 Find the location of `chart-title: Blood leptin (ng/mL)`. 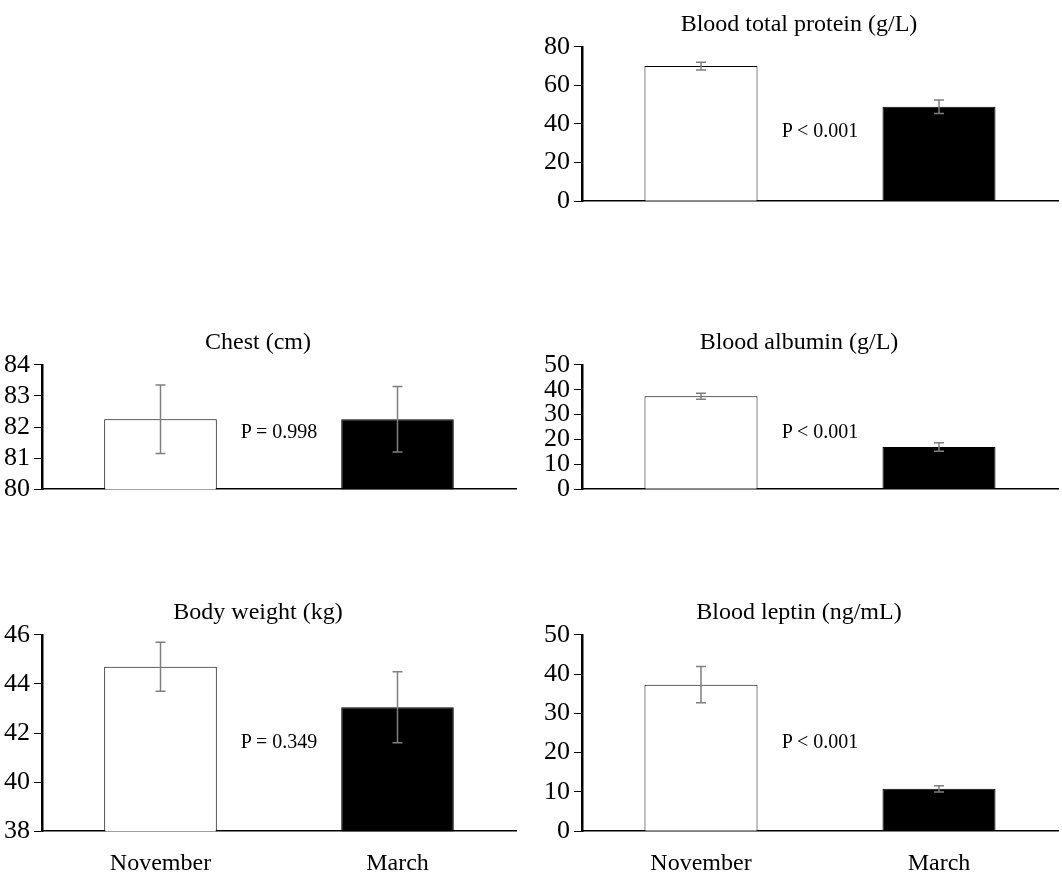

chart-title: Blood leptin (ng/mL) is located at coordinates (799, 610).